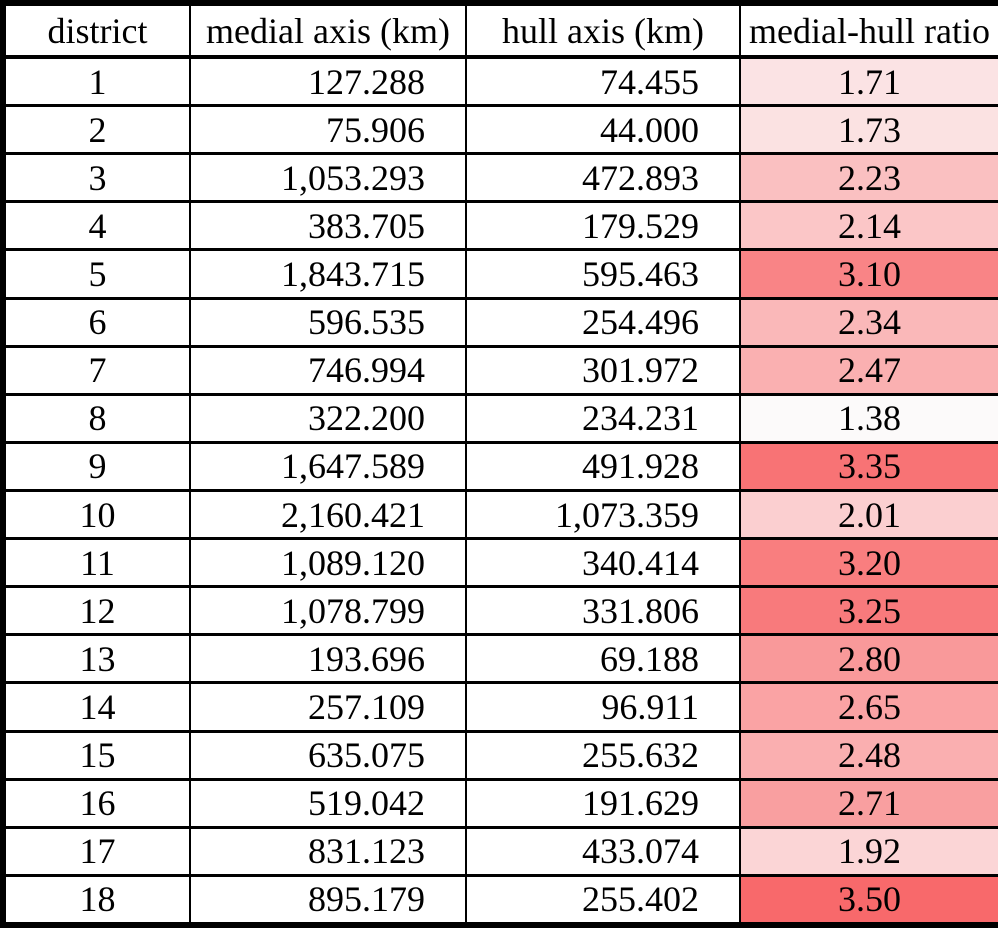  Describe the element at coordinates (328, 755) in the screenshot. I see `medial-axis-cell: 635.075` at that location.